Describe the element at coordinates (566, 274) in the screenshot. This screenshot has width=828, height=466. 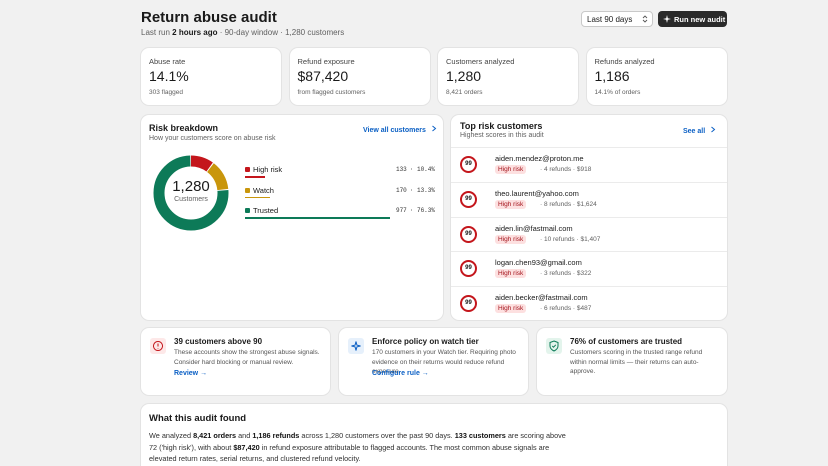
I see `customer-detail: · 3 refunds · $322` at that location.